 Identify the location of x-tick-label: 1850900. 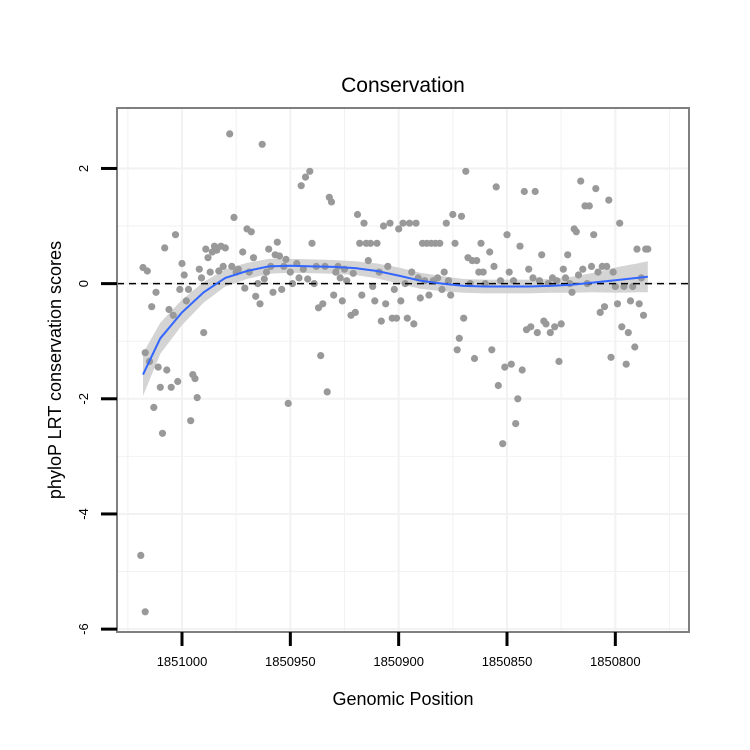
(398, 661).